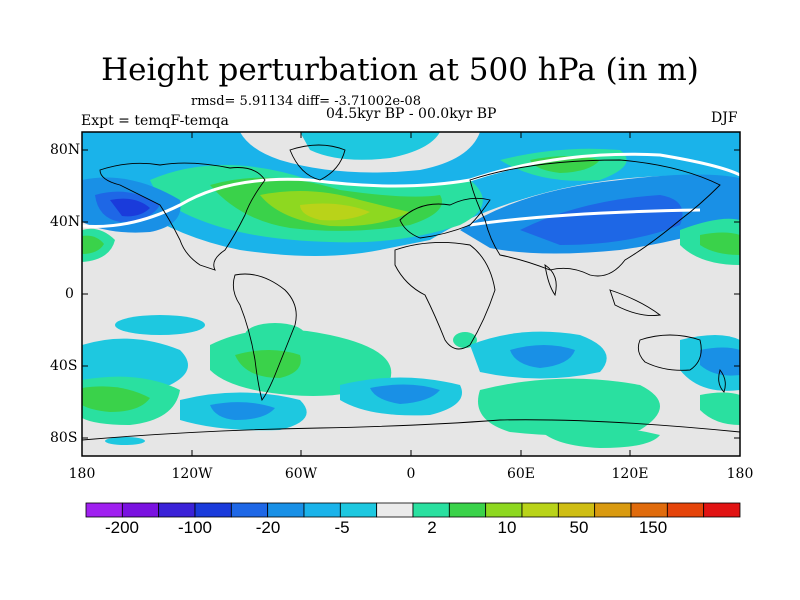 Image resolution: width=800 pixels, height=600 pixels. What do you see at coordinates (306, 101) in the screenshot?
I see `stats-text: rmsd= 5.91134 diff= -3.71002e-08` at bounding box center [306, 101].